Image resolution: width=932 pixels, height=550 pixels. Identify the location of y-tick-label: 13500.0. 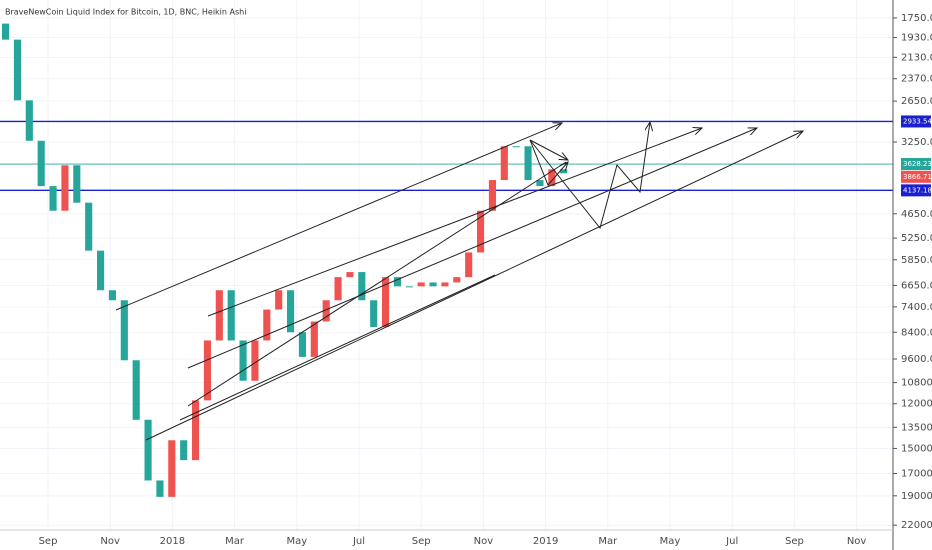
(916, 427).